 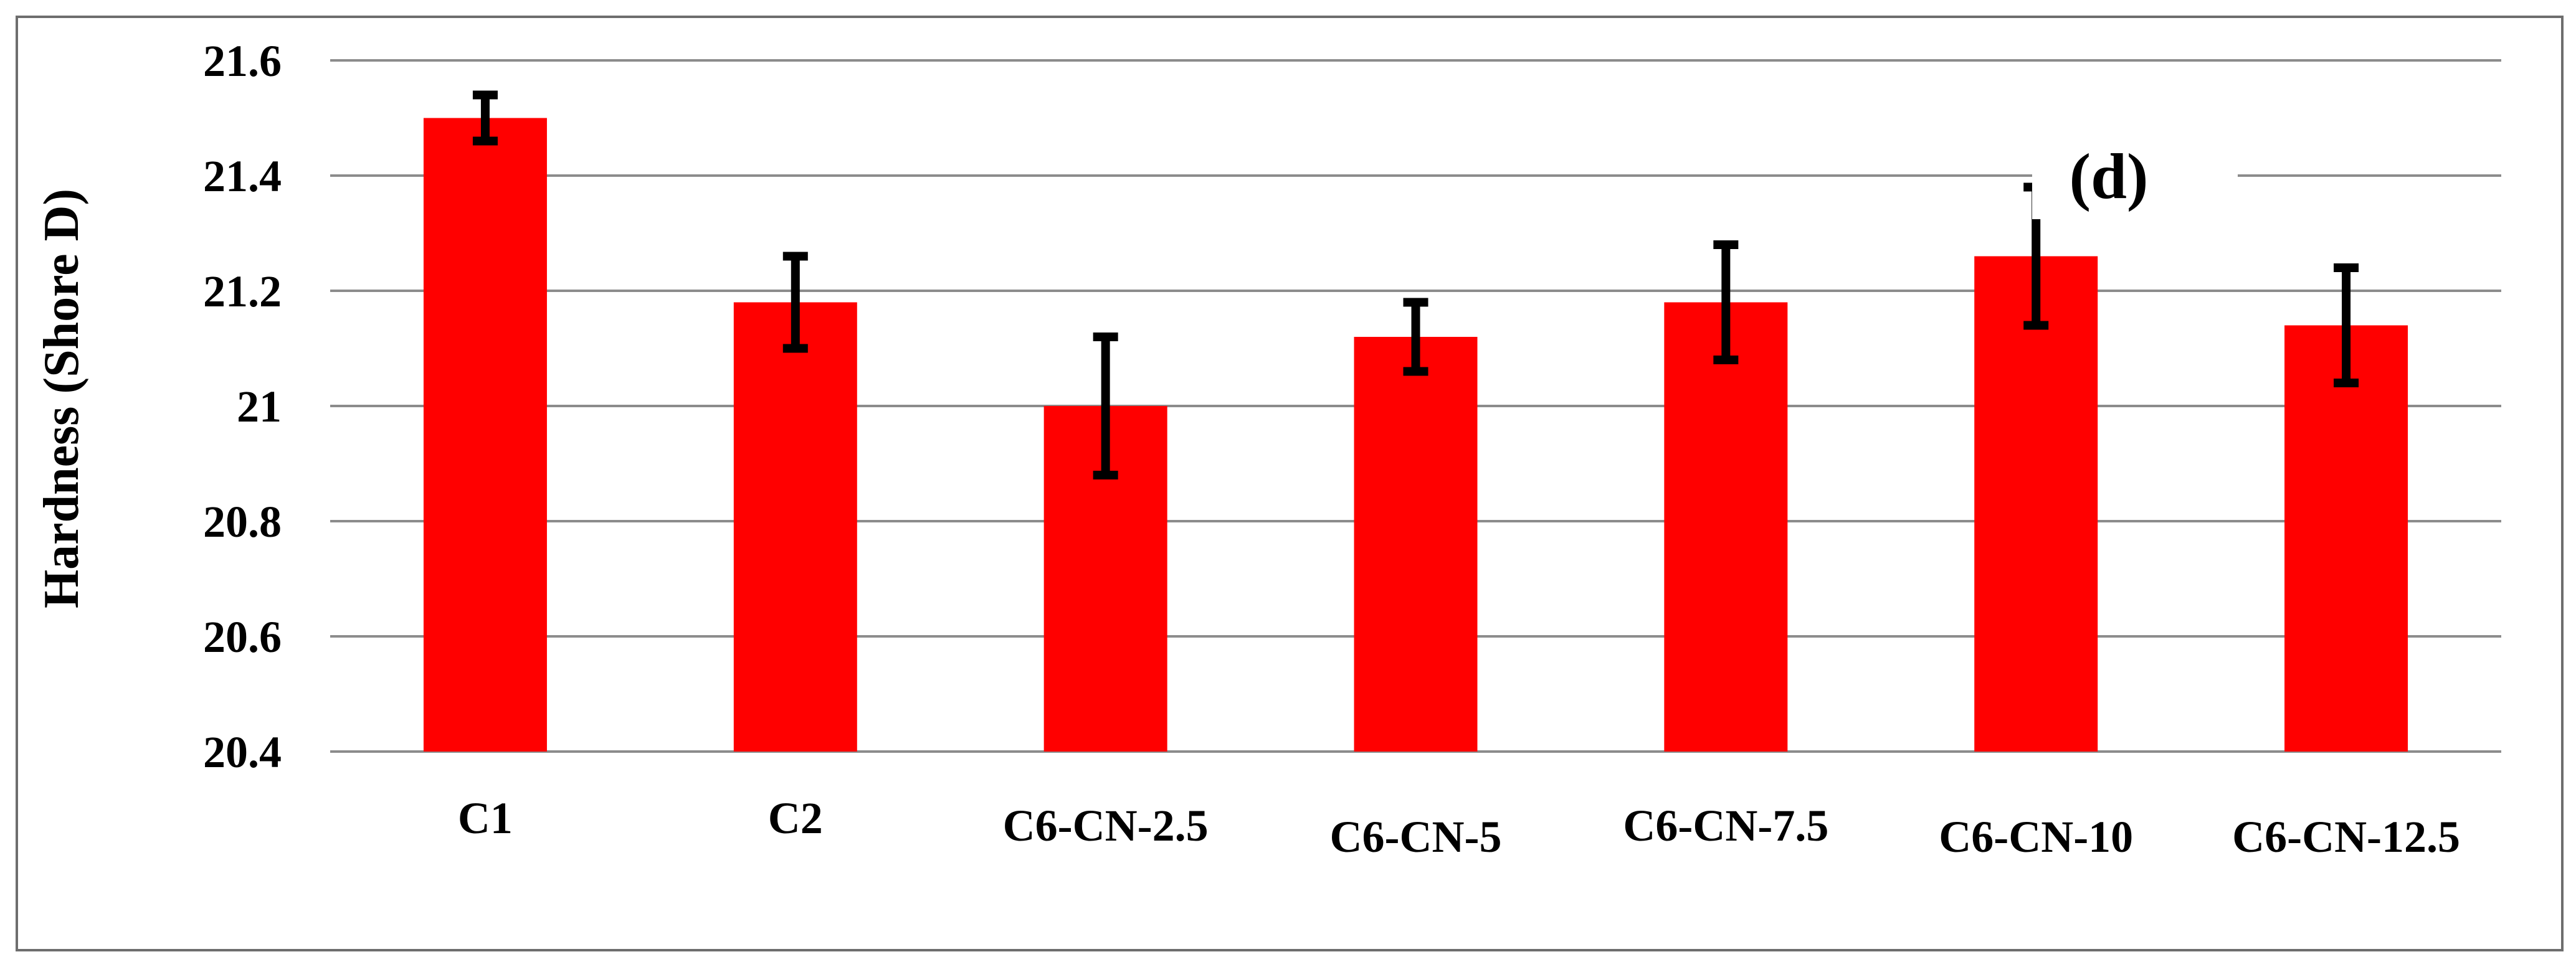 I want to click on x-tick-label: C2, so click(x=795, y=818).